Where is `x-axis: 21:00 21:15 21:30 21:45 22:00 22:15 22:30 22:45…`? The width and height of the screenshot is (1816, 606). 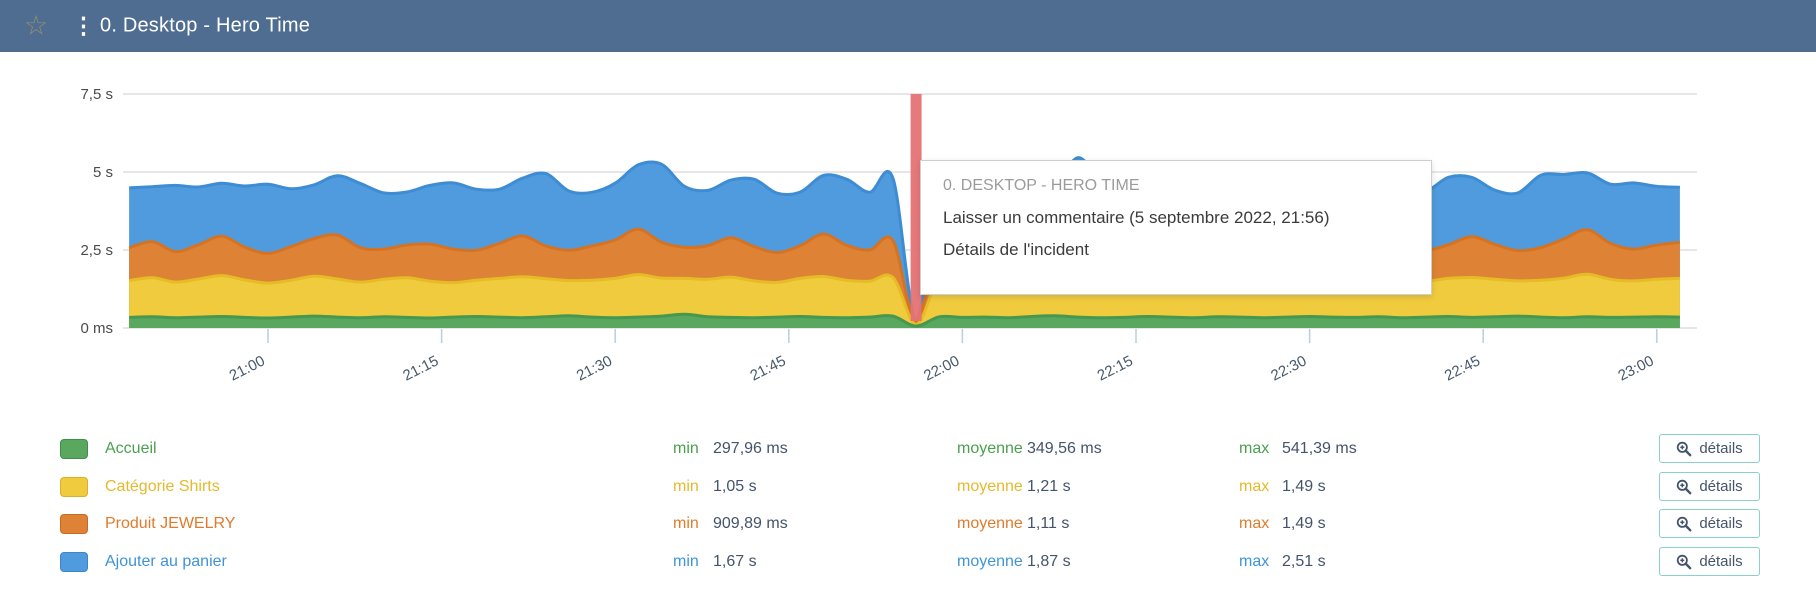 x-axis: 21:00 21:15 21:30 21:45 22:00 22:15 22:30 22:45… is located at coordinates (942, 357).